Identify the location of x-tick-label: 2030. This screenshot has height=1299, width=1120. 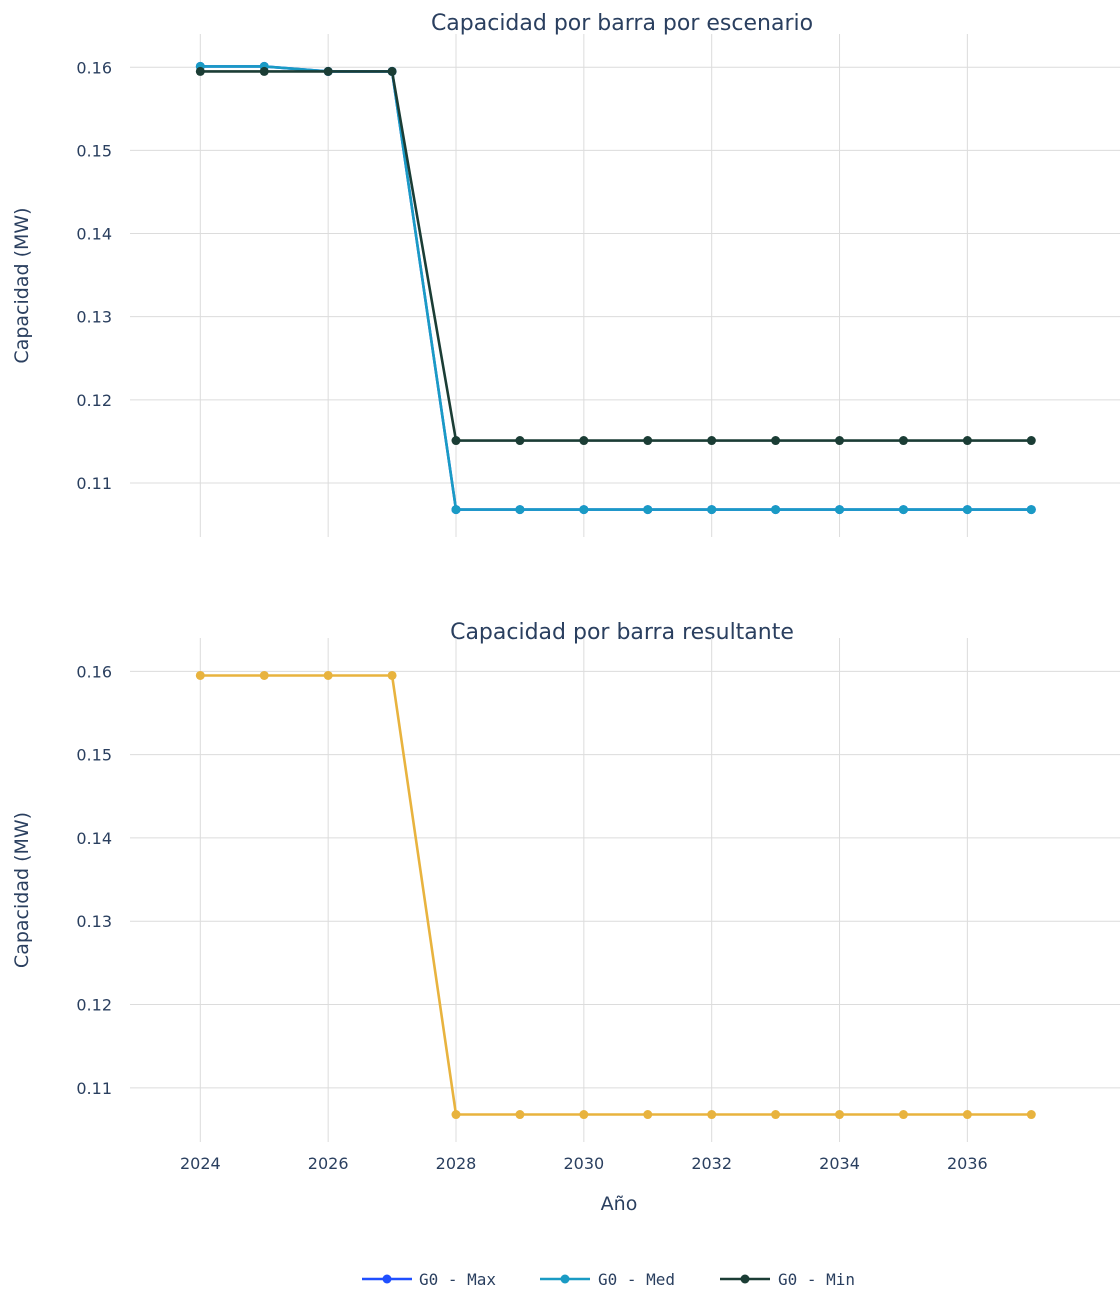
(583, 1163).